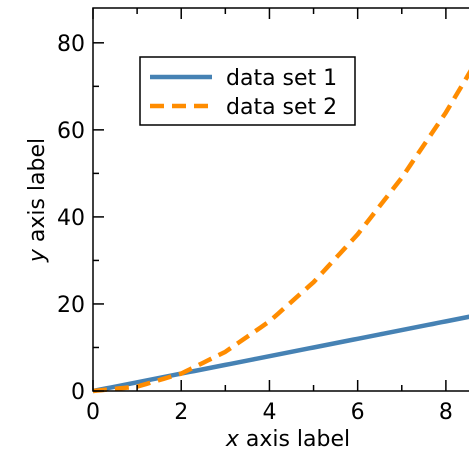  What do you see at coordinates (358, 412) in the screenshot?
I see `x-tick-label: 6` at bounding box center [358, 412].